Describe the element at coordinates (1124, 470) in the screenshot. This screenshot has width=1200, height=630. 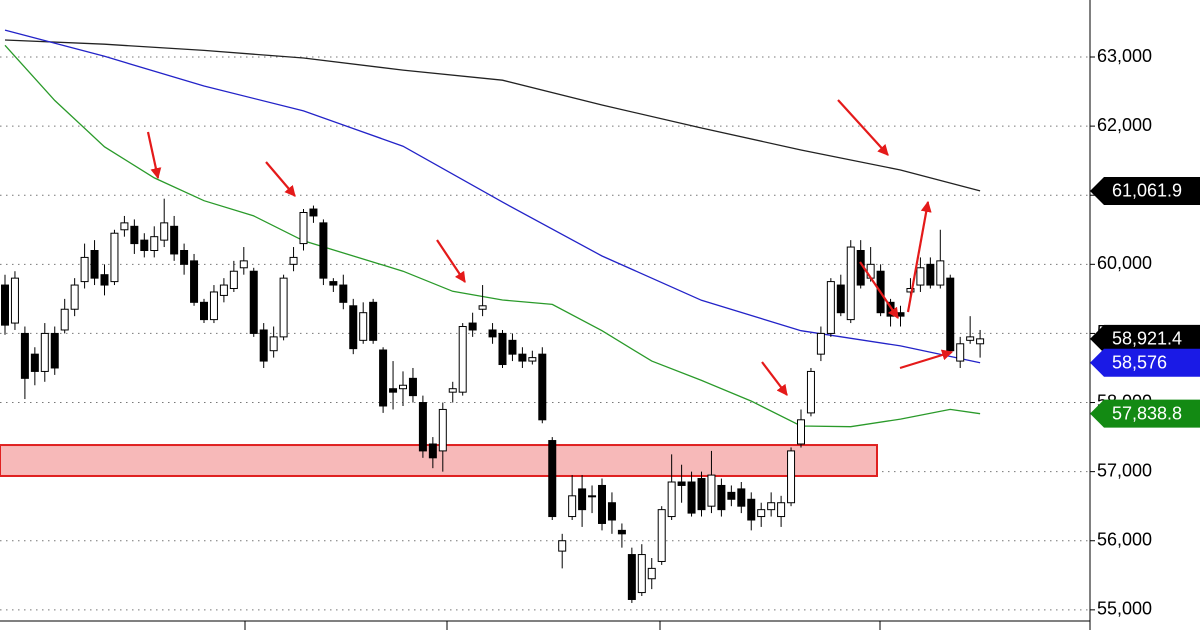
I see `y-tick-label: 57,000` at that location.